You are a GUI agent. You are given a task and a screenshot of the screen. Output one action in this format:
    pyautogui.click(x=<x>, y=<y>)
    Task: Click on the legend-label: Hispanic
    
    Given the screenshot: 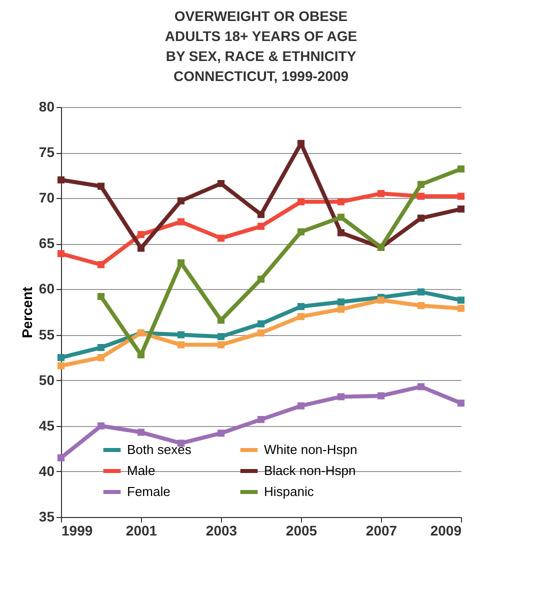 What is the action you would take?
    pyautogui.click(x=289, y=491)
    